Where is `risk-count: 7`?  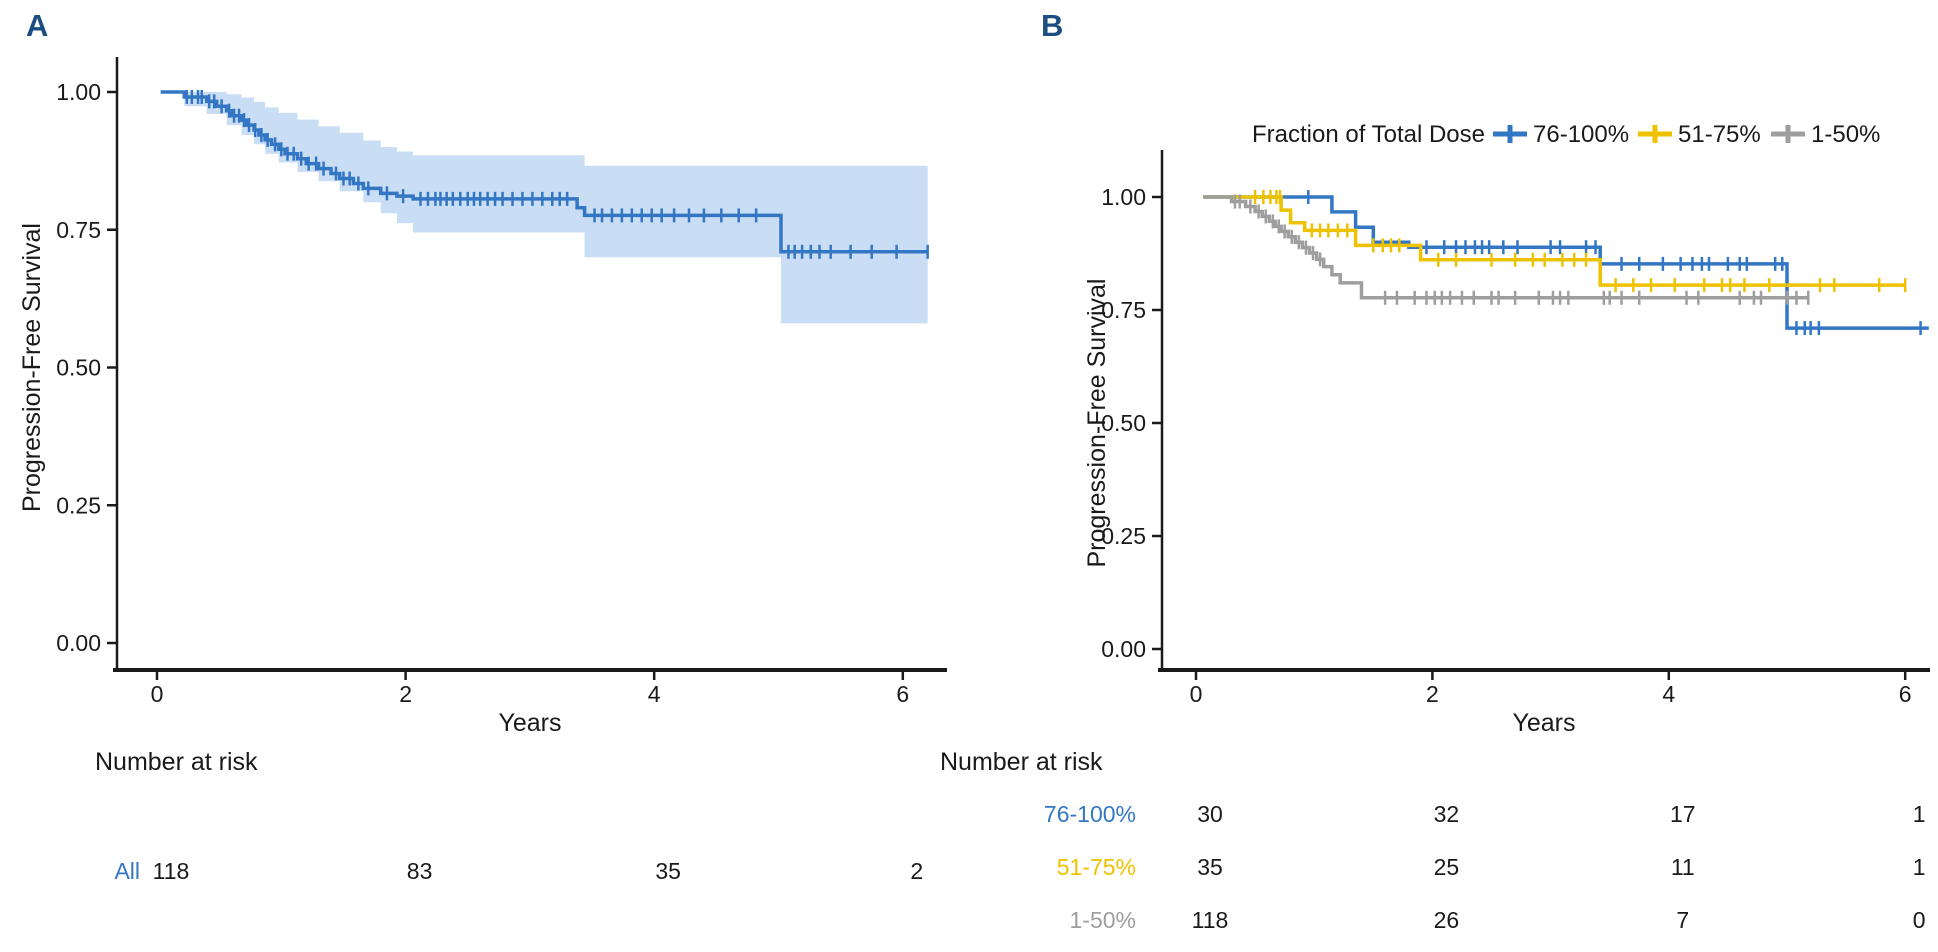 risk-count: 7 is located at coordinates (1682, 920).